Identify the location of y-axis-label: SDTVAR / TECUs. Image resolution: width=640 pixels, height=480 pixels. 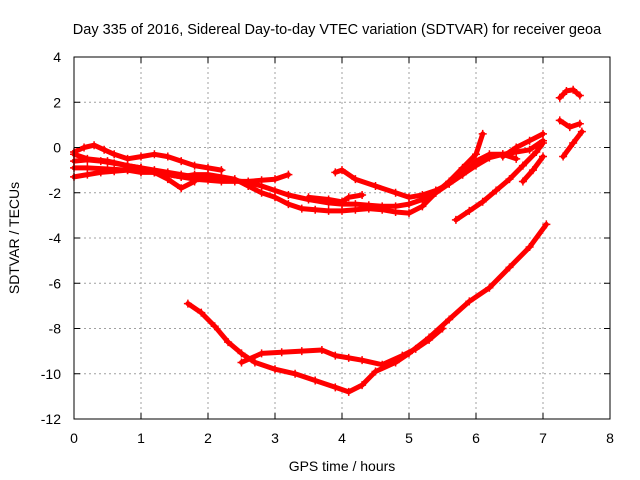
(14, 238).